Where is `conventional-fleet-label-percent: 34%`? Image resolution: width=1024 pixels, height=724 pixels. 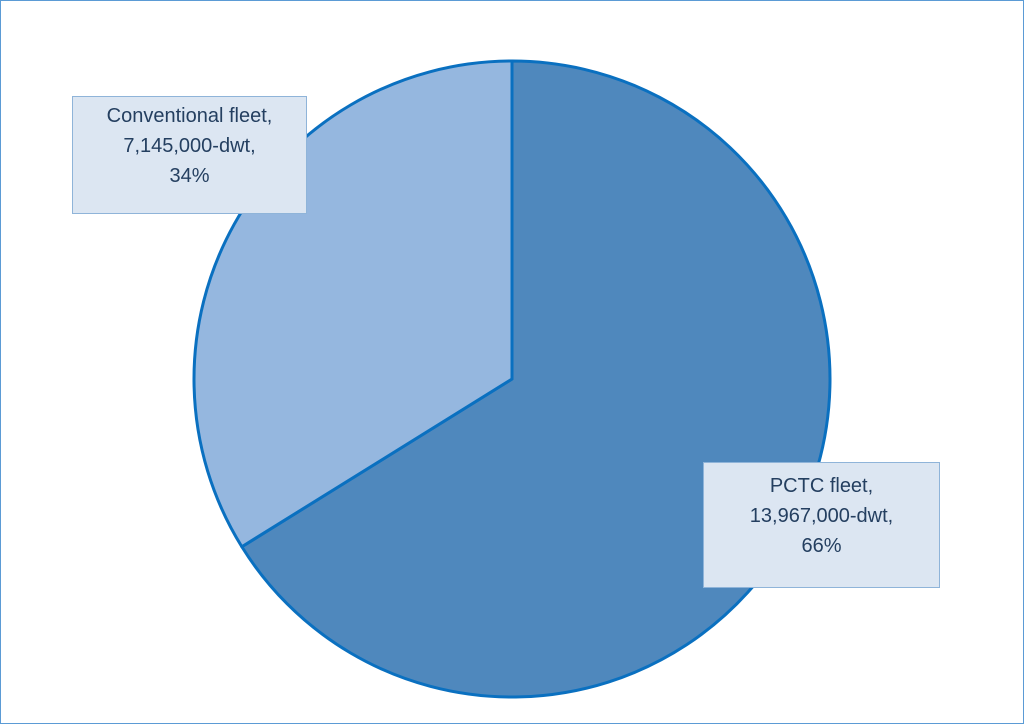 conventional-fleet-label-percent: 34% is located at coordinates (189, 176).